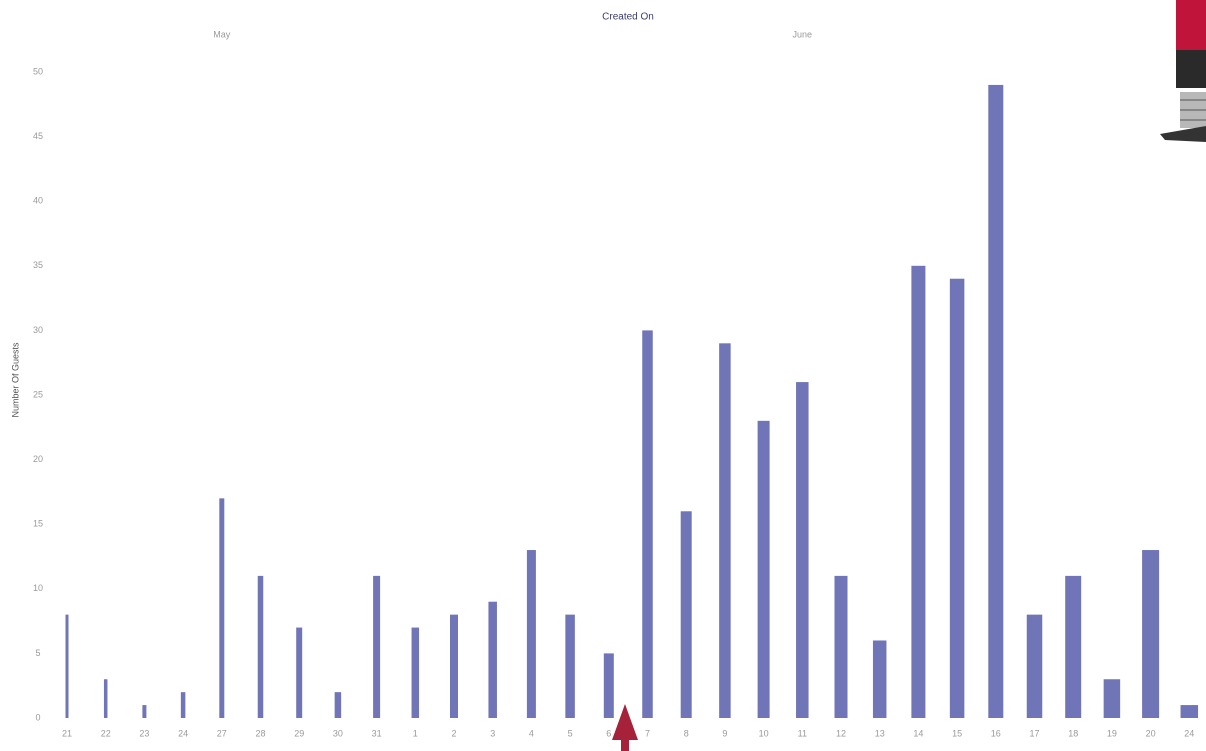 The width and height of the screenshot is (1206, 751). Describe the element at coordinates (222, 34) in the screenshot. I see `month-label: May` at that location.